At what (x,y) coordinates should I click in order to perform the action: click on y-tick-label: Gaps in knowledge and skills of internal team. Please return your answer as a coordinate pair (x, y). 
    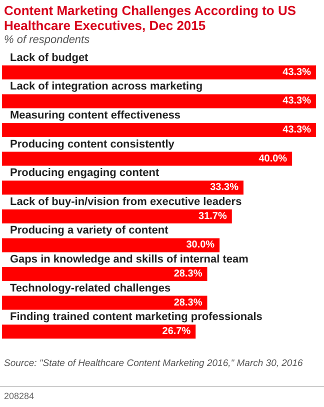
    Looking at the image, I should click on (129, 260).